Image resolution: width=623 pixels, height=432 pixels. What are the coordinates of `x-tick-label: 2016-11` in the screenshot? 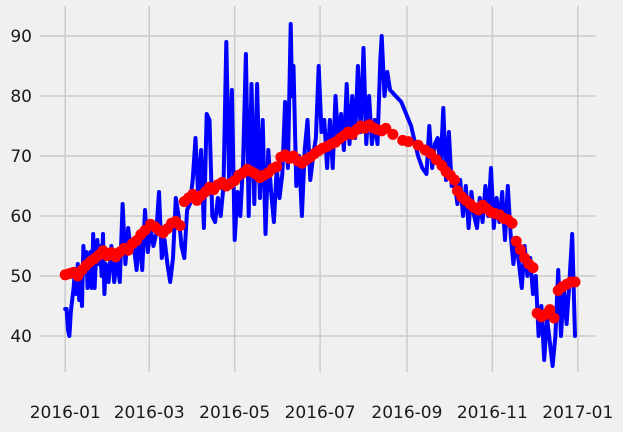 It's located at (492, 413).